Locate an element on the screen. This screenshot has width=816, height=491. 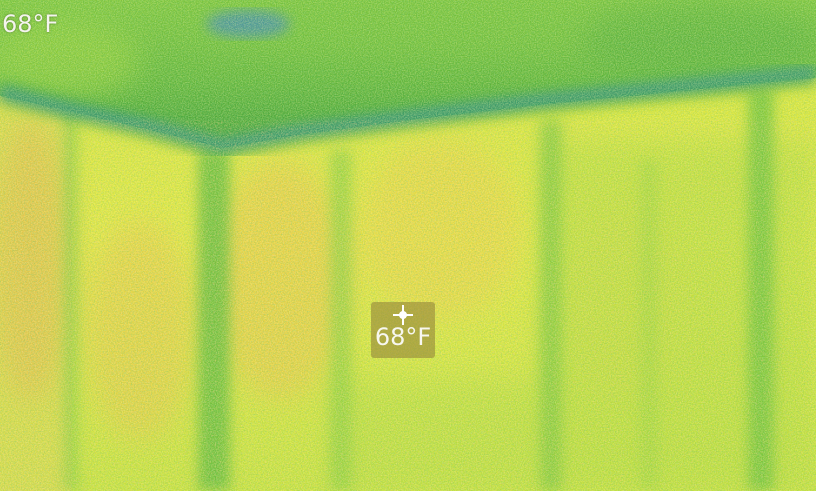
crosshair-icon is located at coordinates (403, 315).